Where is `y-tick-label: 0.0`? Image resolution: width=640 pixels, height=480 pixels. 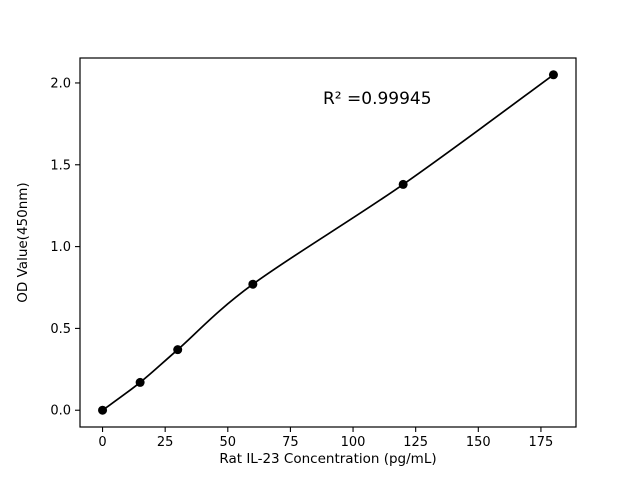
y-tick-label: 0.0 is located at coordinates (60, 411).